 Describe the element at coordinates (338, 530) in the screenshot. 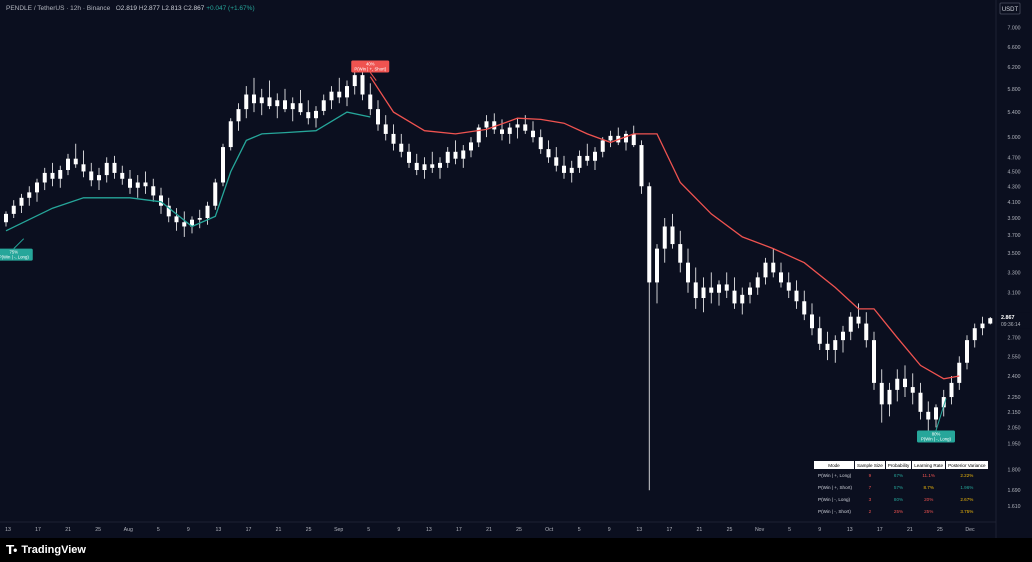

I see `x-tick-label: Sep` at that location.